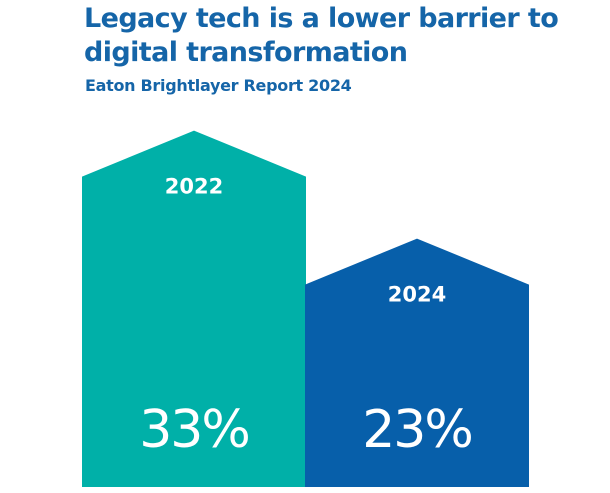 The height and width of the screenshot is (493, 610). What do you see at coordinates (417, 430) in the screenshot?
I see `value-label-2024: 23%` at bounding box center [417, 430].